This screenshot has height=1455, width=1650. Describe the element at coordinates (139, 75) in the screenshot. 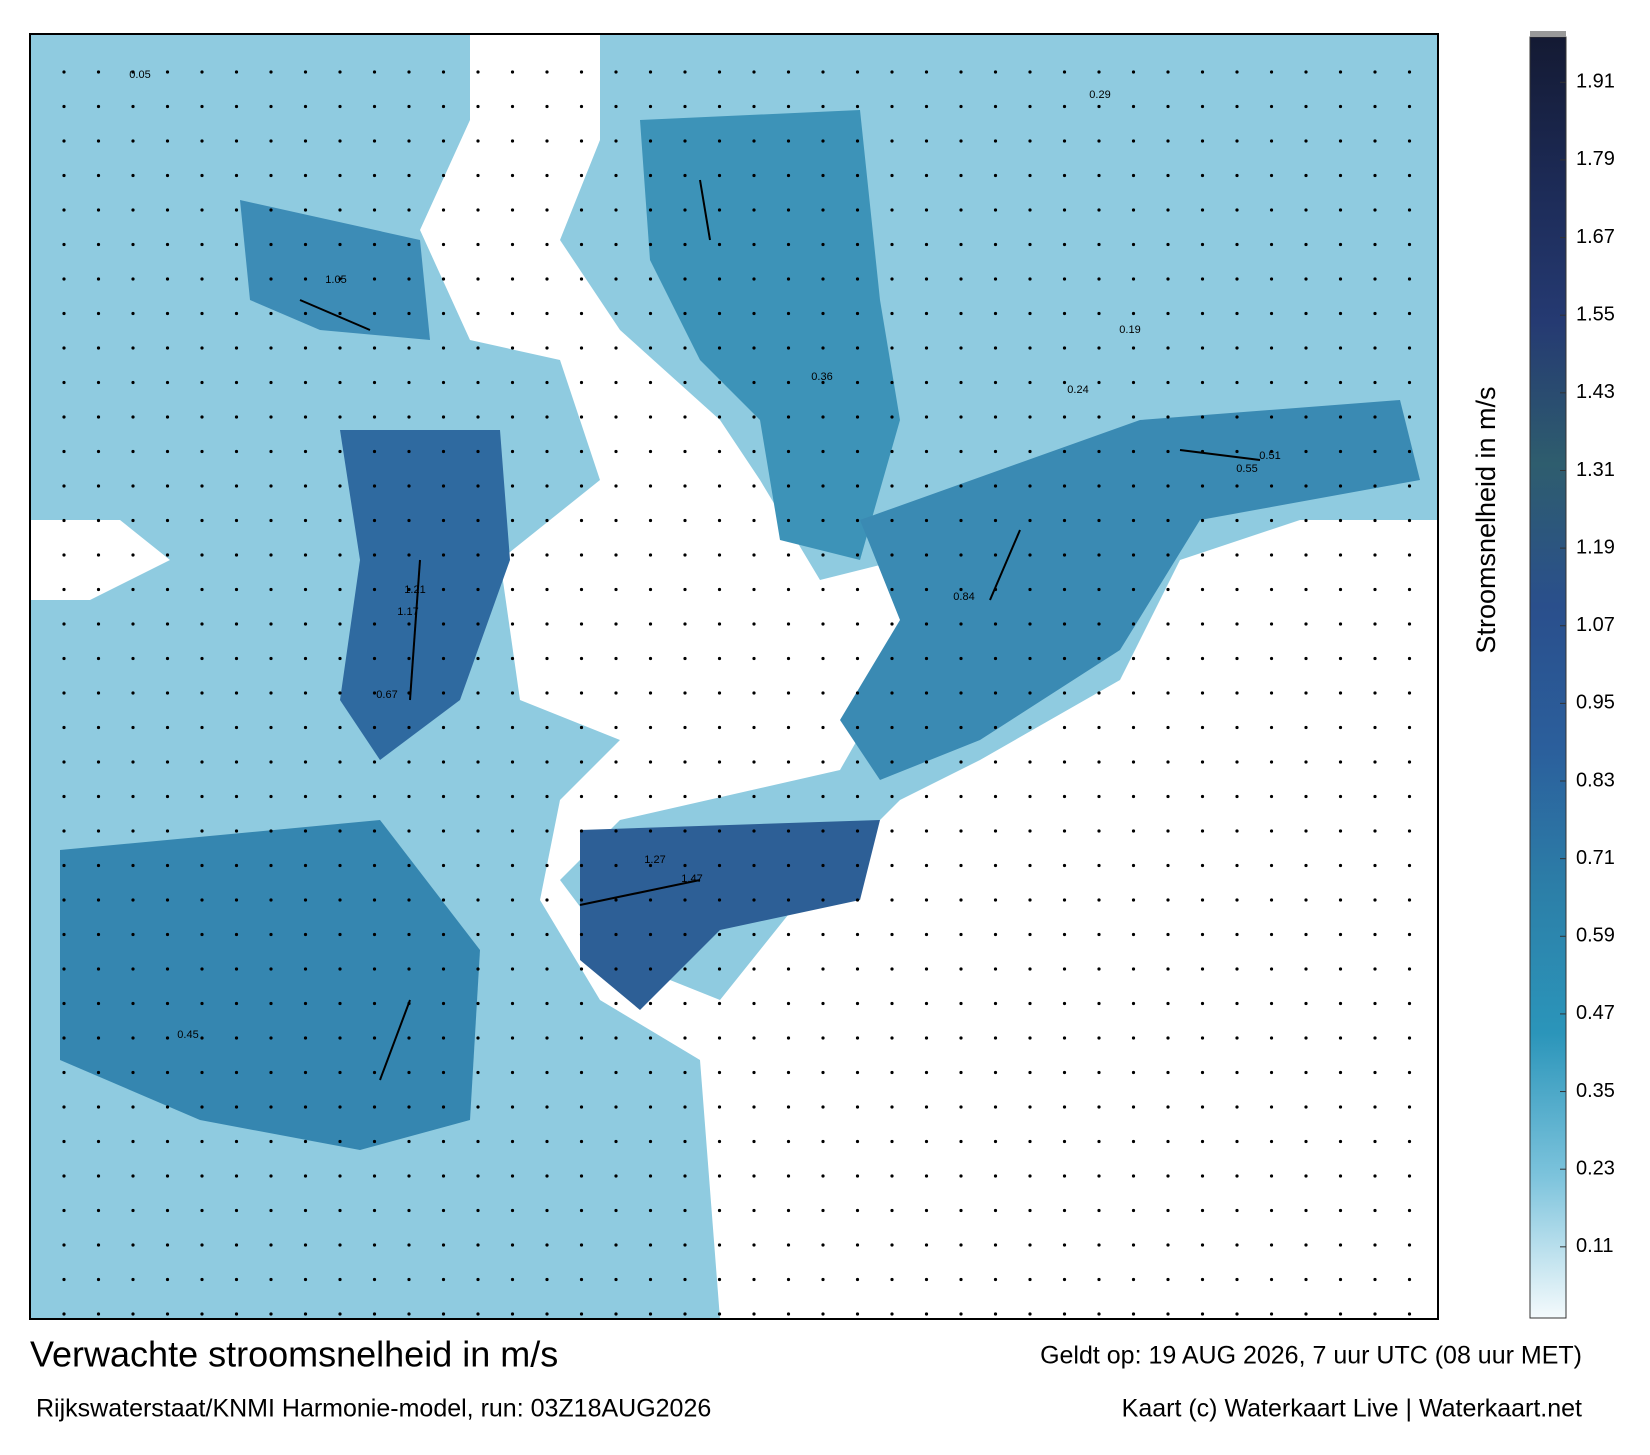

I see `point-label: 0.05` at that location.